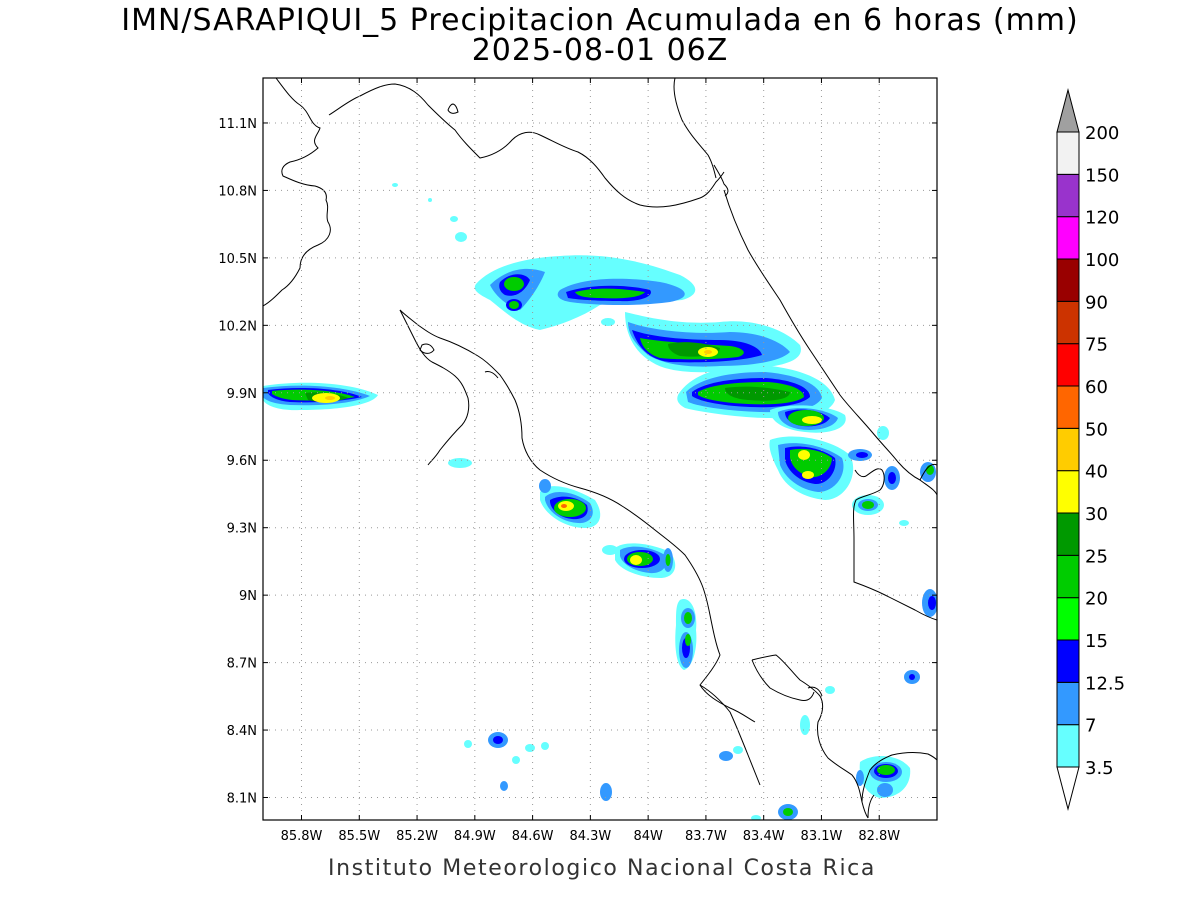 The height and width of the screenshot is (900, 1200). What do you see at coordinates (359, 836) in the screenshot?
I see `lon-tick-label: 85.5W` at bounding box center [359, 836].